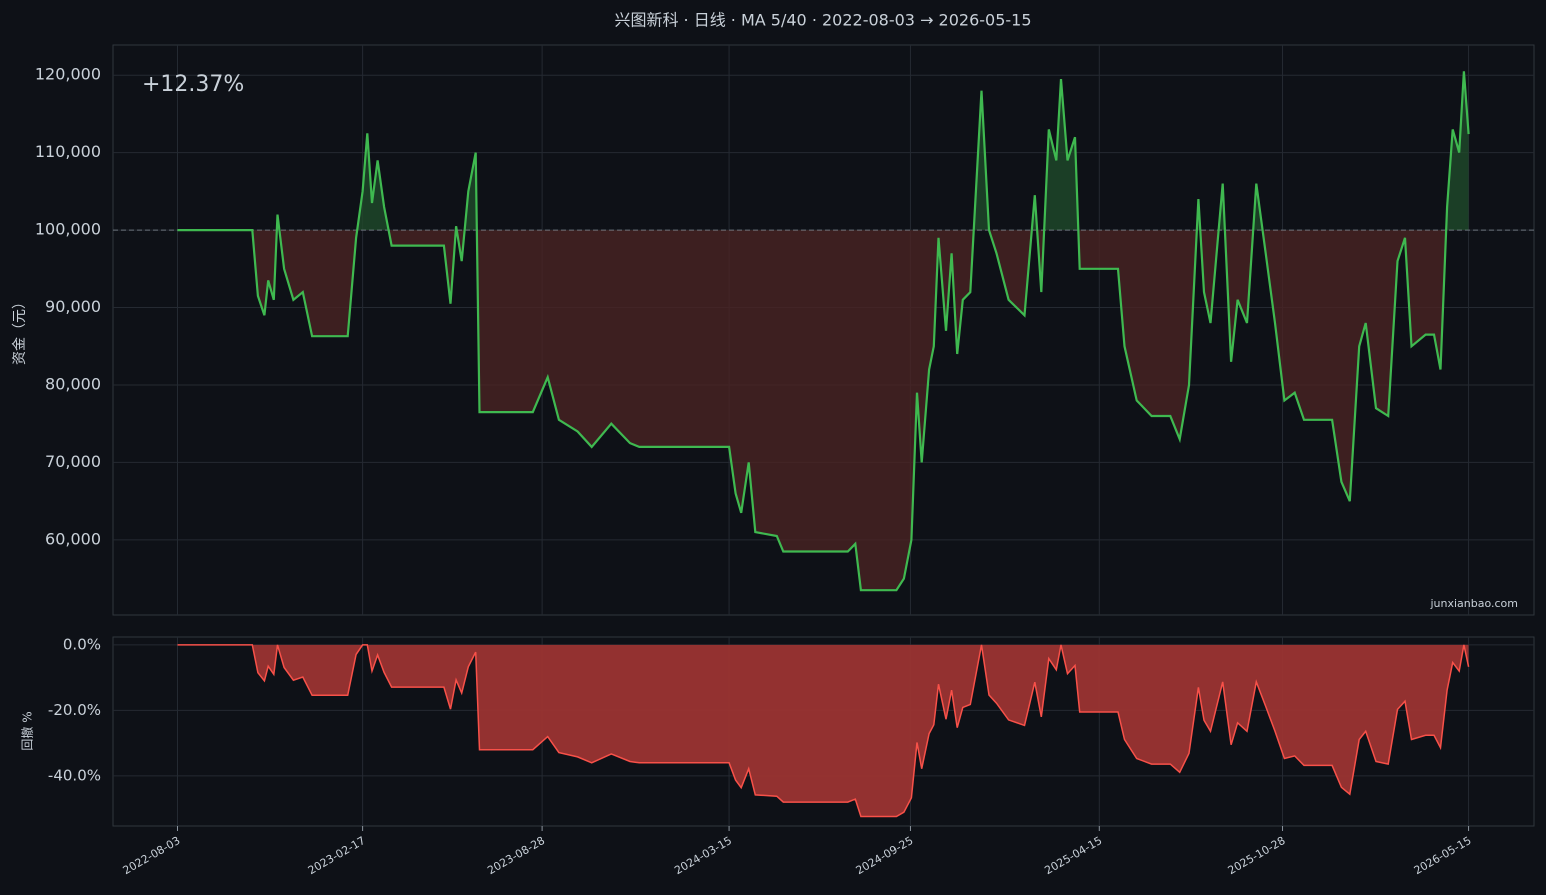  I want to click on y-axis-label: 资金（元）, so click(20, 330).